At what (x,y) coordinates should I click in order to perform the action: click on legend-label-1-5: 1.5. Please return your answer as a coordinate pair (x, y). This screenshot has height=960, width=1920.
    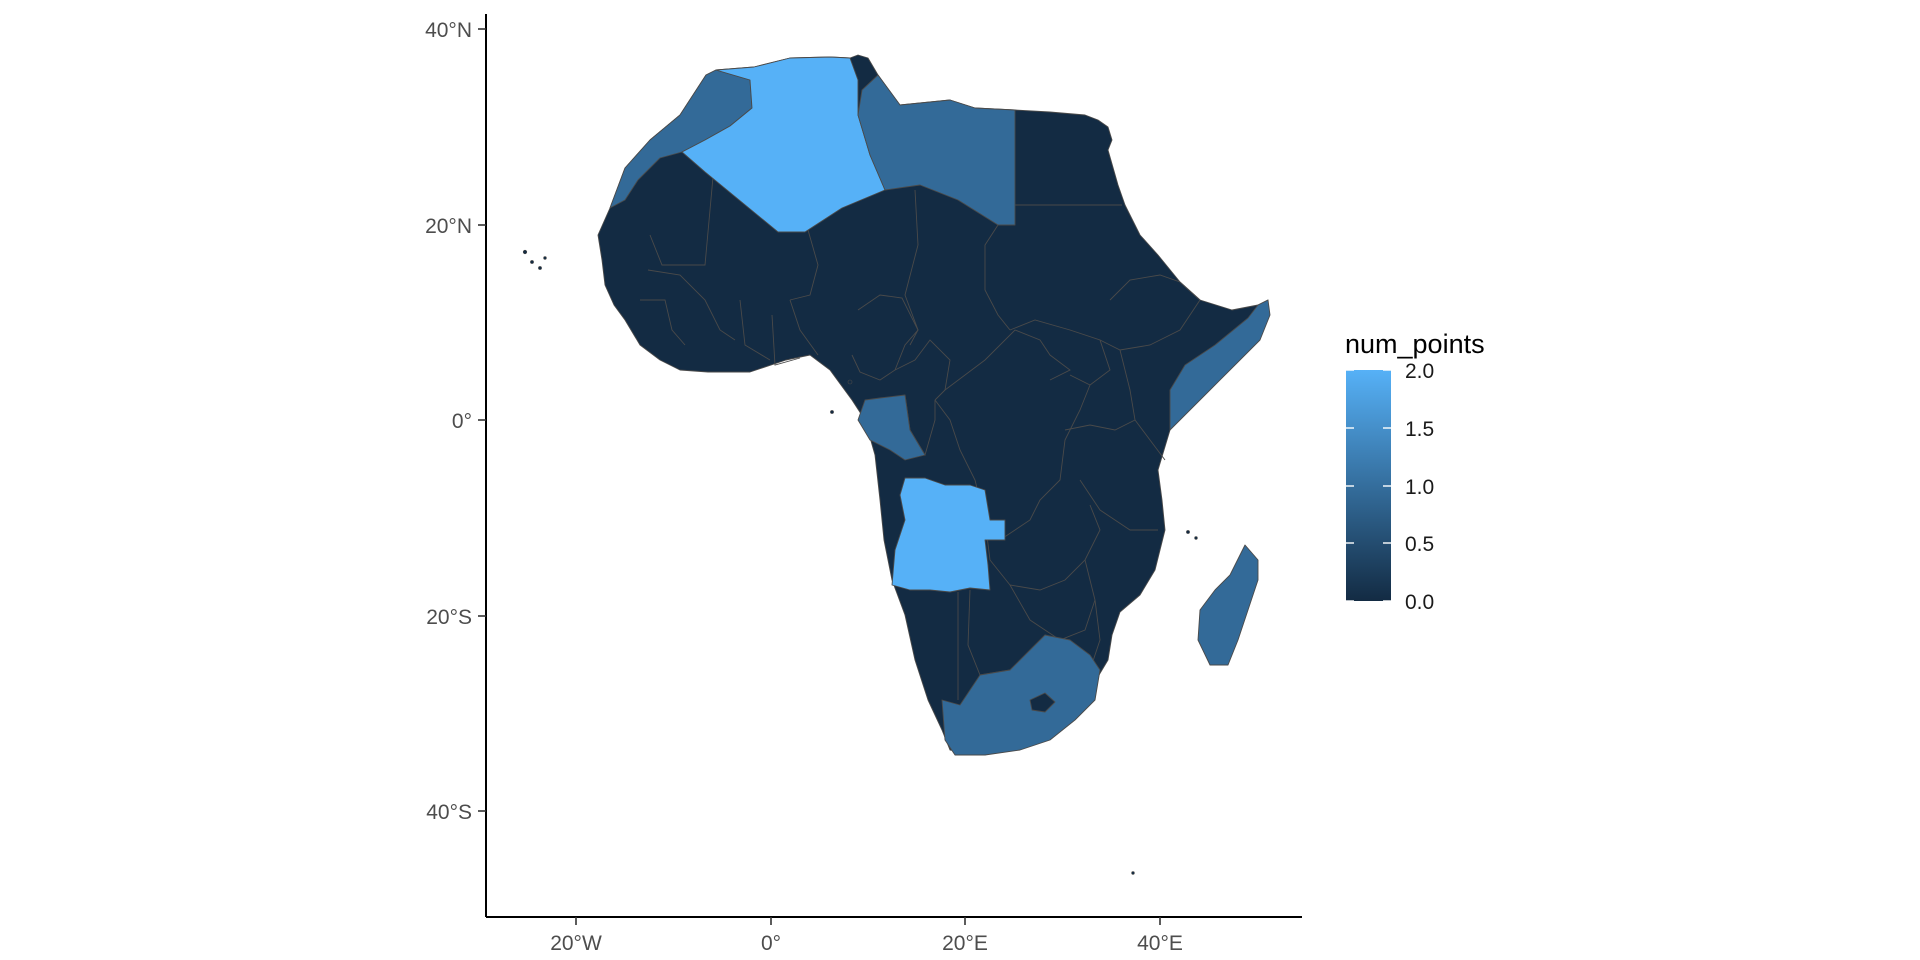
    Looking at the image, I should click on (1419, 429).